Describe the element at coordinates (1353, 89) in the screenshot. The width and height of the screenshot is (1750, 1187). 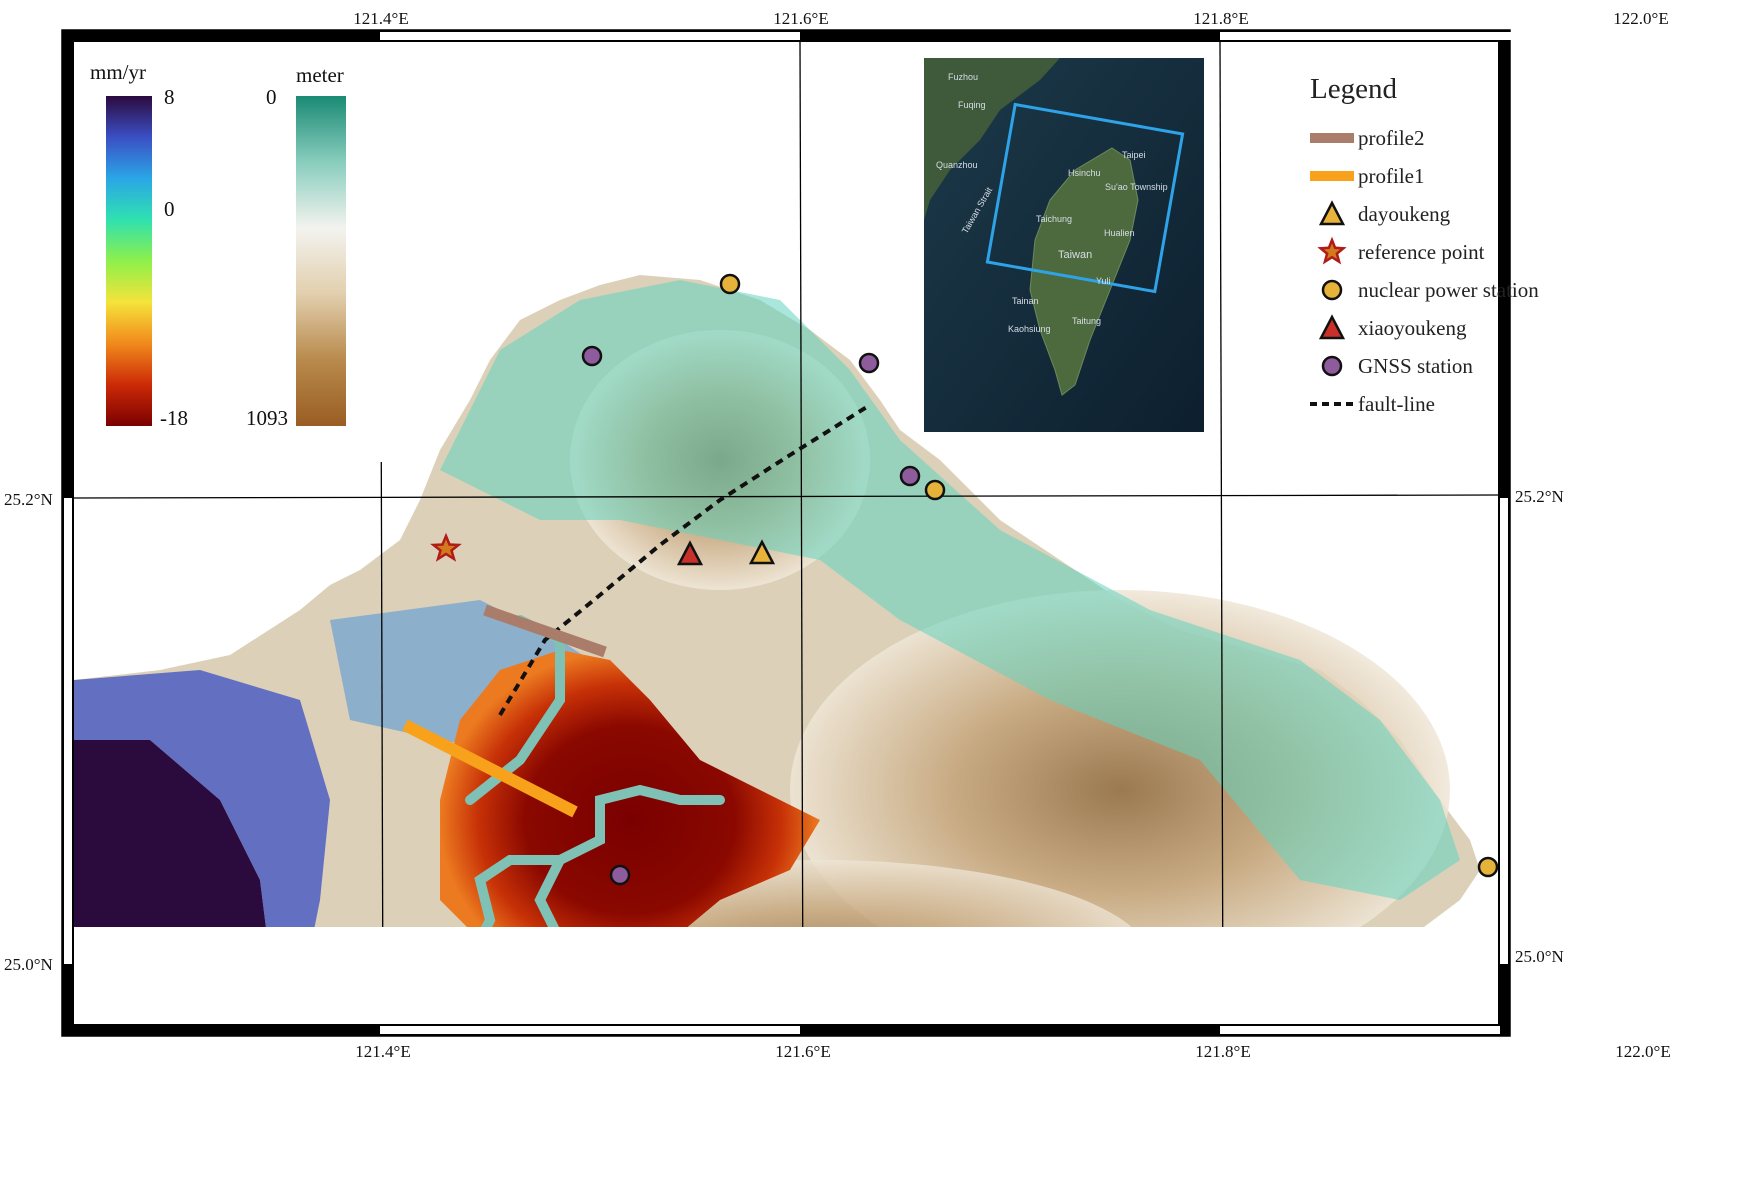
I see `legend-title: Legend` at that location.